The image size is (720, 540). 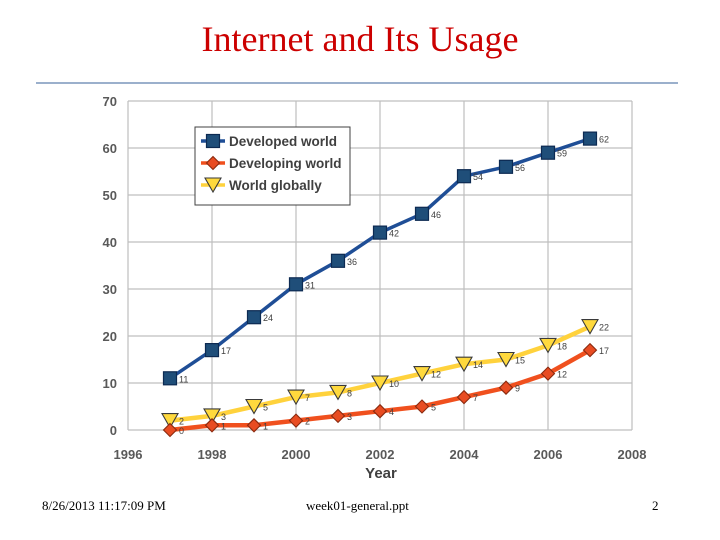 I want to click on x-tick-label: 2000, so click(x=296, y=454).